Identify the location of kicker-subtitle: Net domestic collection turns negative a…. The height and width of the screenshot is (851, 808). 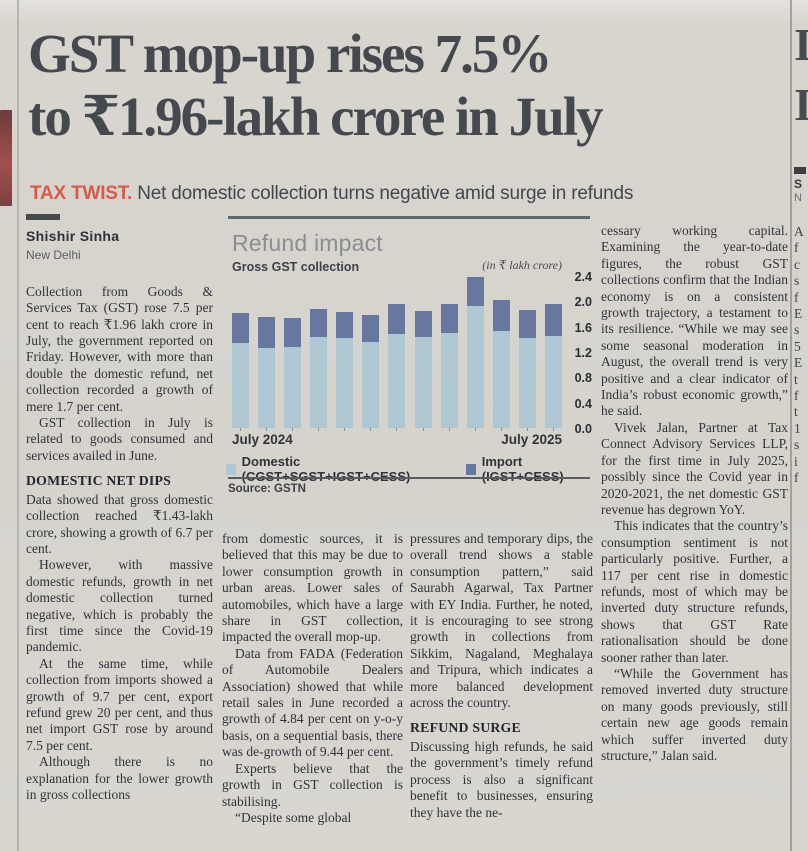
(383, 193).